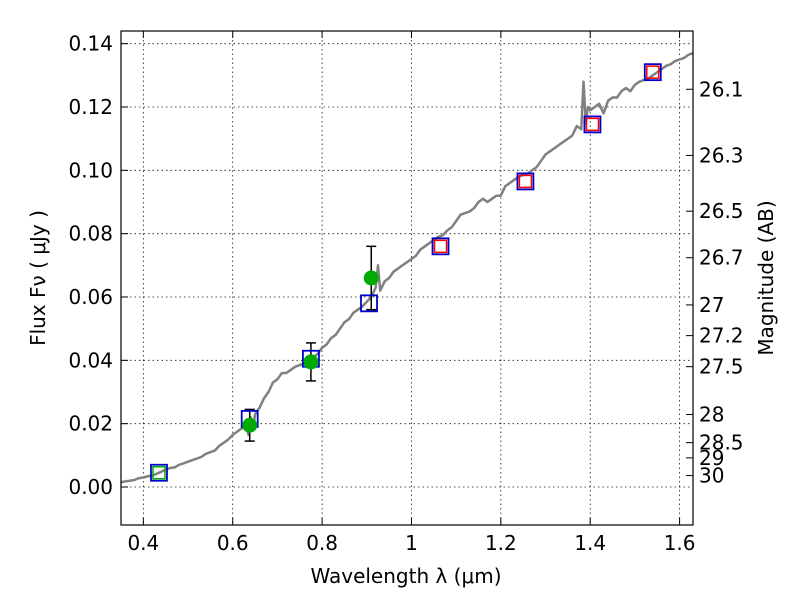 This screenshot has width=800, height=600. What do you see at coordinates (90, 107) in the screenshot?
I see `y-tick-label: 0.12` at bounding box center [90, 107].